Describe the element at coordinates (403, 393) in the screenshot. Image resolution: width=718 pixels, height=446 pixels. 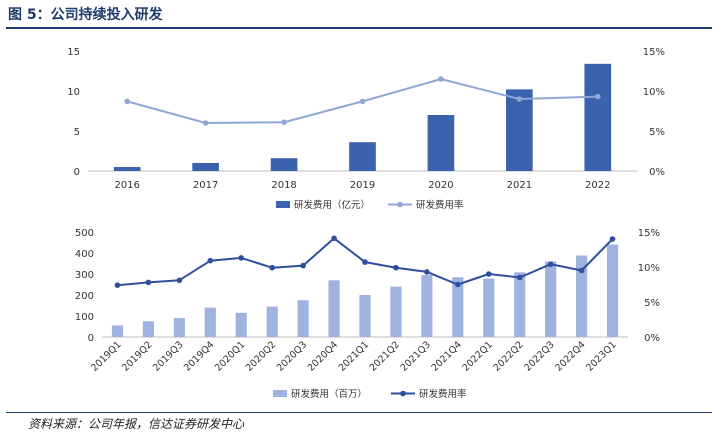
I see `legend-marker-line` at that location.